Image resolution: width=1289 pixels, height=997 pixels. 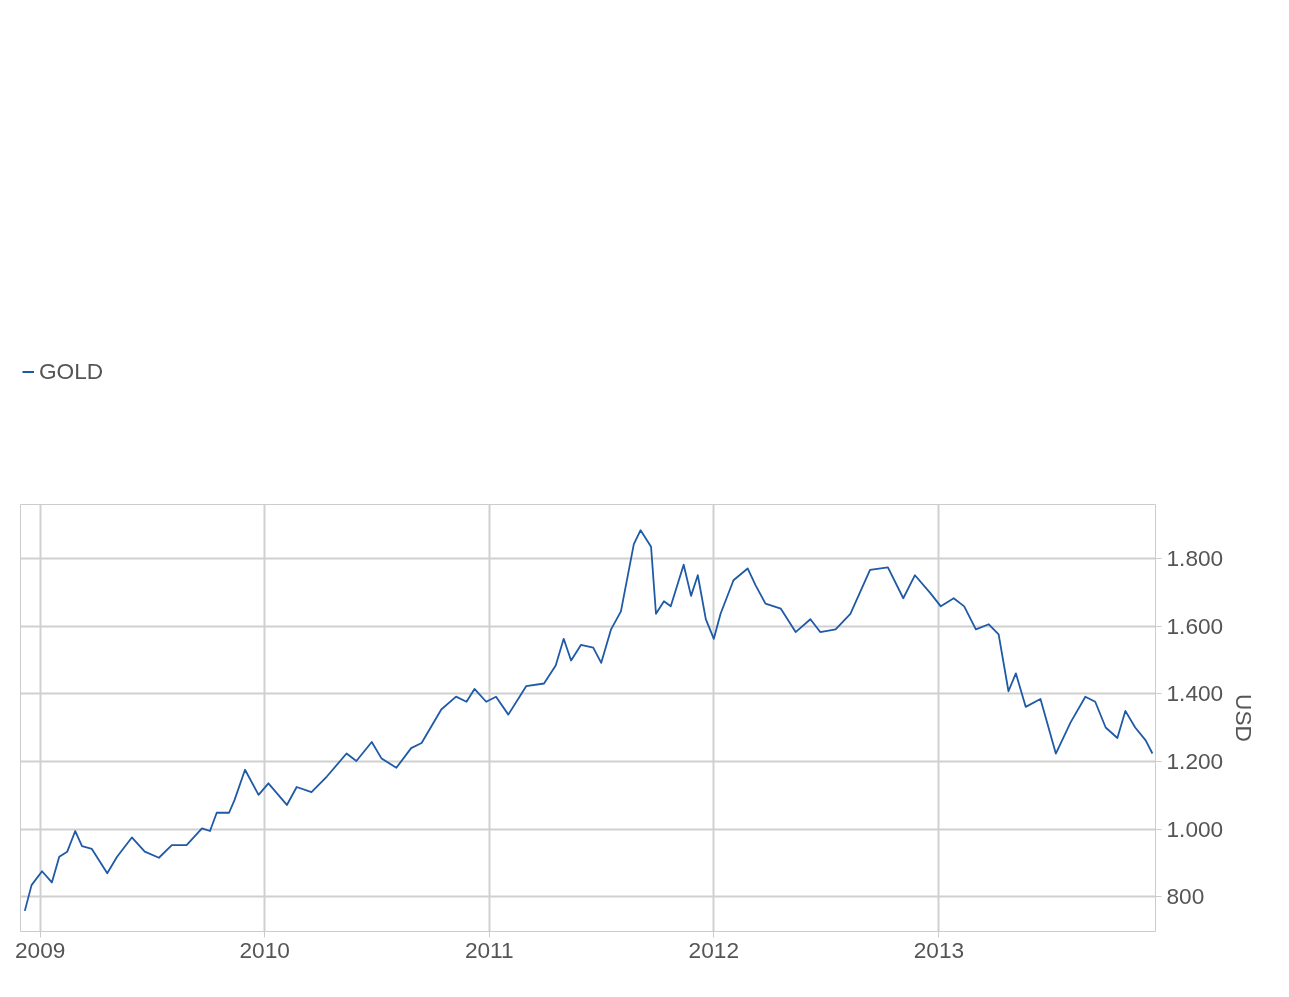 I want to click on y-tick-label: 800, so click(x=1185, y=896).